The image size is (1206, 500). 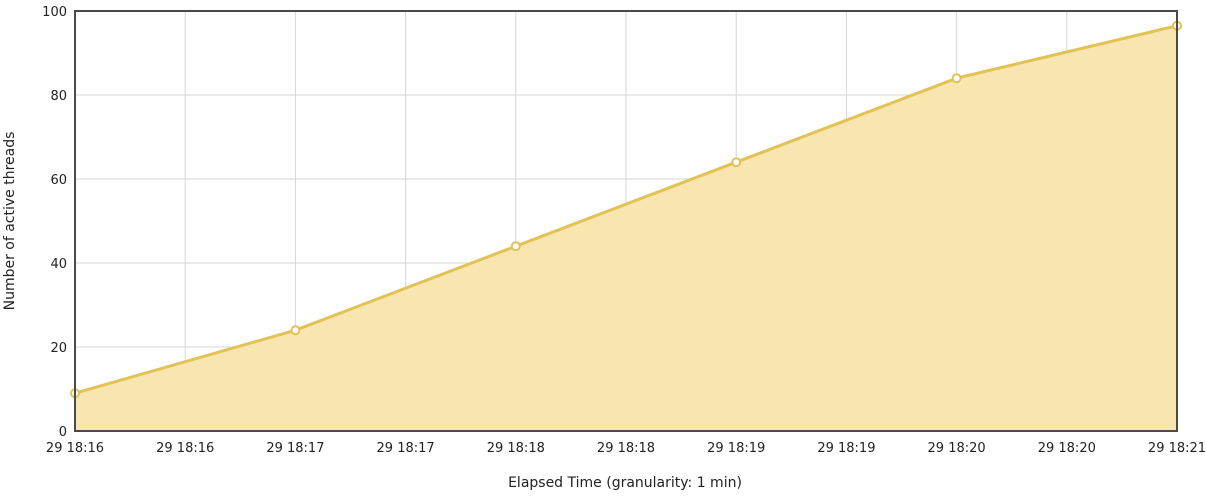 What do you see at coordinates (58, 180) in the screenshot?
I see `y-tick-label: 60` at bounding box center [58, 180].